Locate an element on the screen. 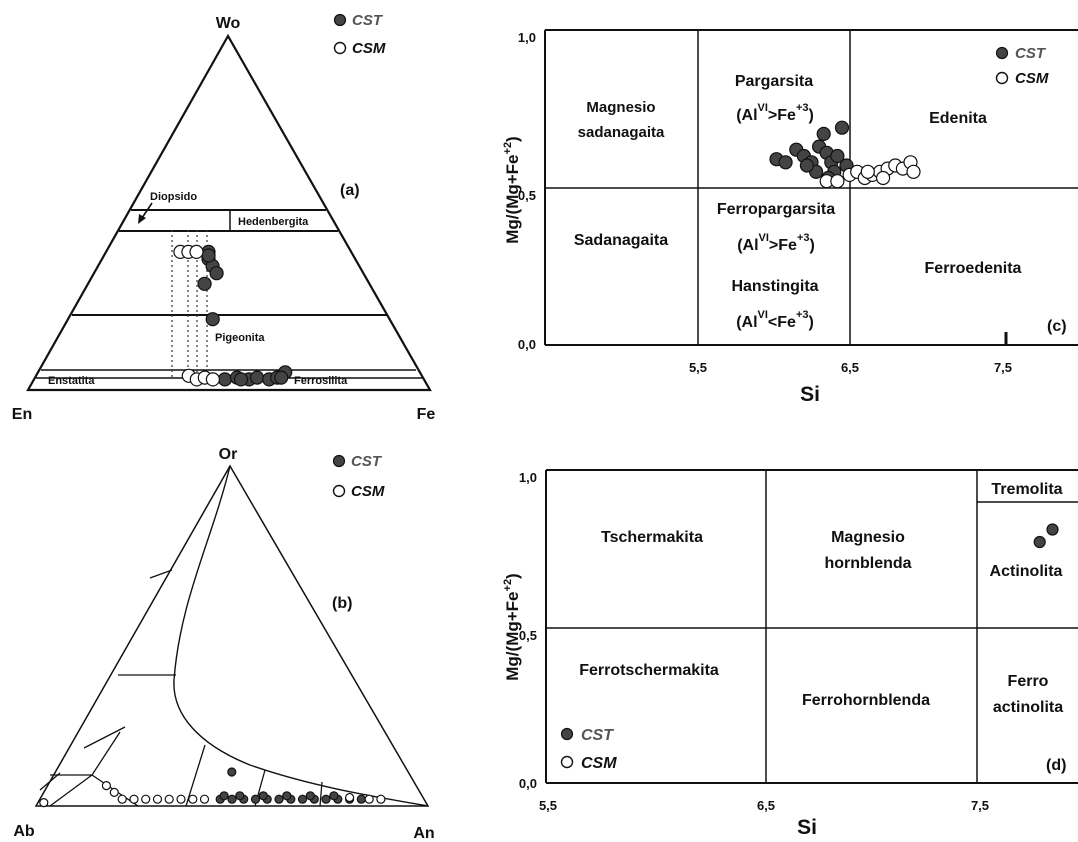  field-label-ferrosilita: Ferrosilita is located at coordinates (321, 381).